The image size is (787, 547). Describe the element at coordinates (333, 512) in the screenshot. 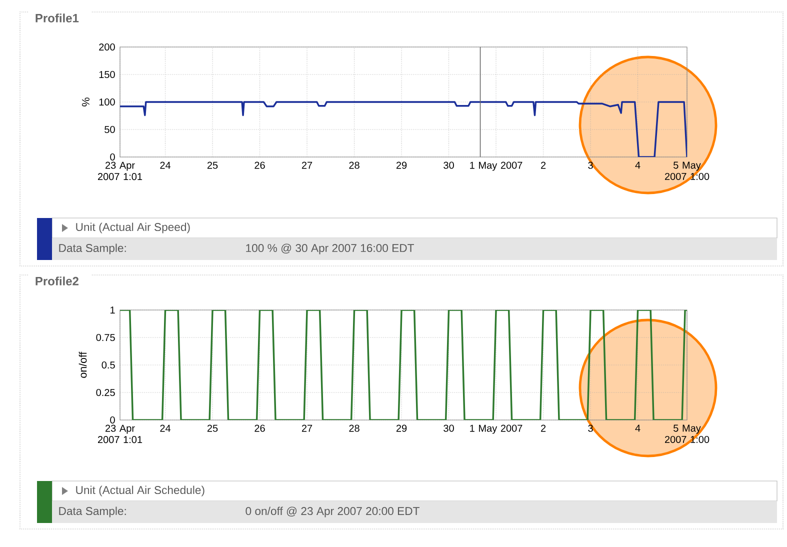

I see `text: 0 on/off @ 23 Apr 2007 20:00 EDT` at that location.